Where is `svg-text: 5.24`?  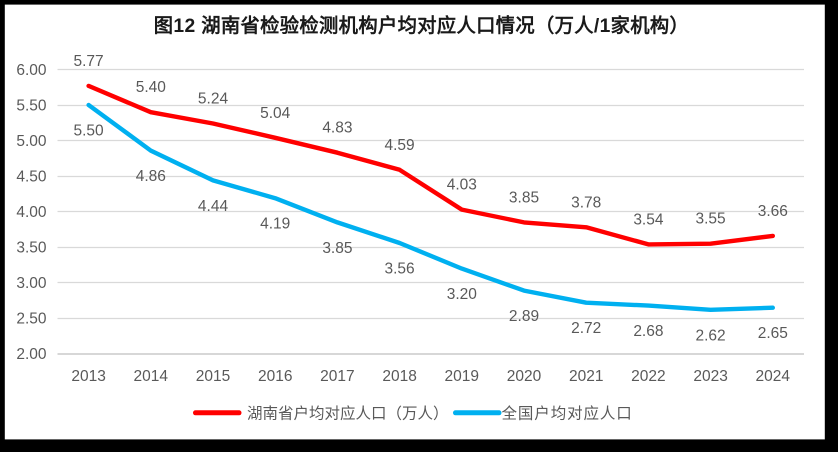
svg-text: 5.24 is located at coordinates (213, 99).